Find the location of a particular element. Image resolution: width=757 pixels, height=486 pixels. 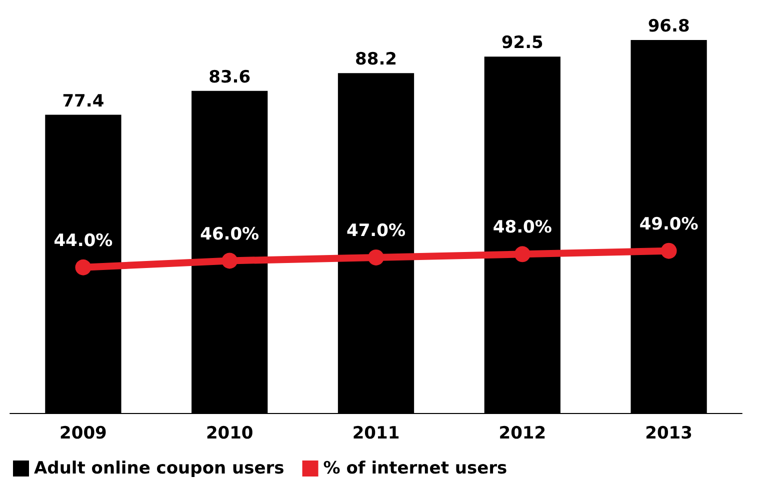

data-label: 48.0% is located at coordinates (522, 228).